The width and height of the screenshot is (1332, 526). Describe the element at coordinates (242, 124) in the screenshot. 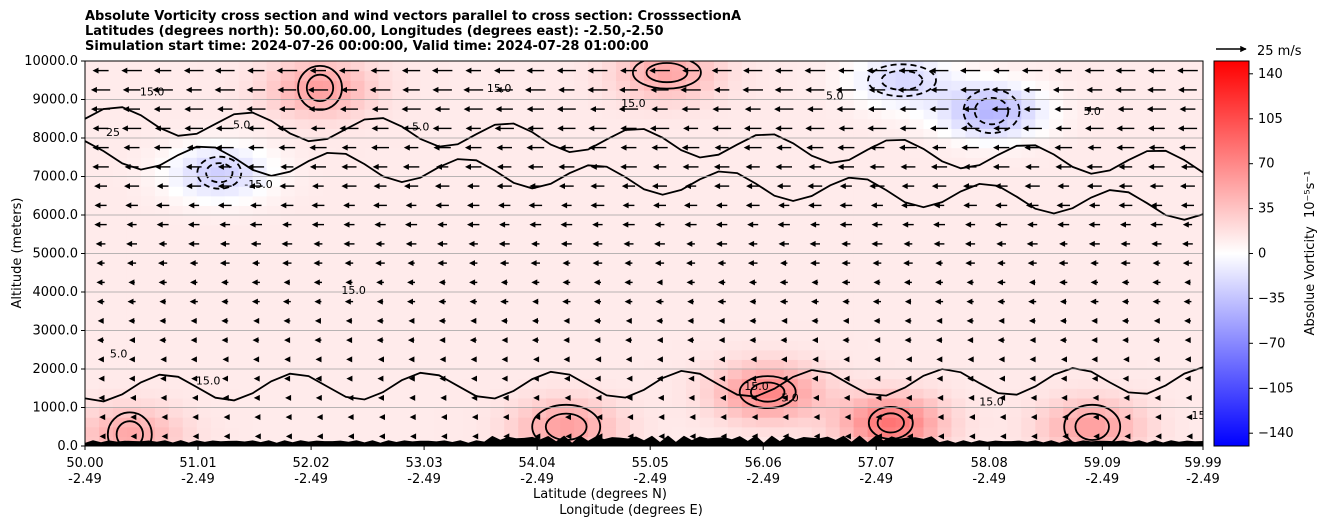

I see `contour-label: 5.0` at that location.